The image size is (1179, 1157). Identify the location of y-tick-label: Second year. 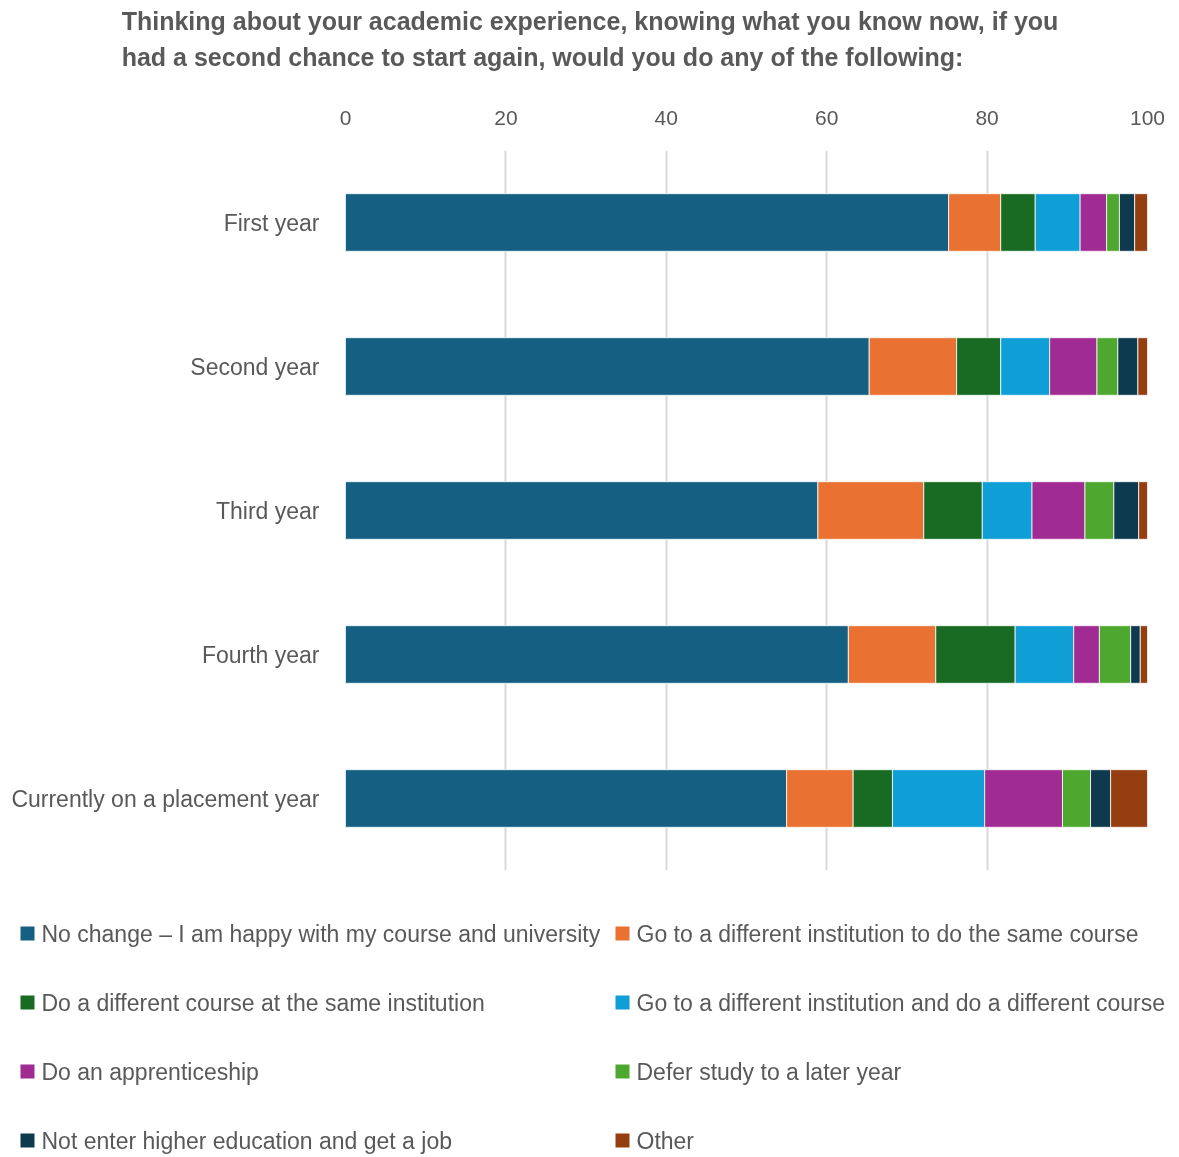
(255, 366).